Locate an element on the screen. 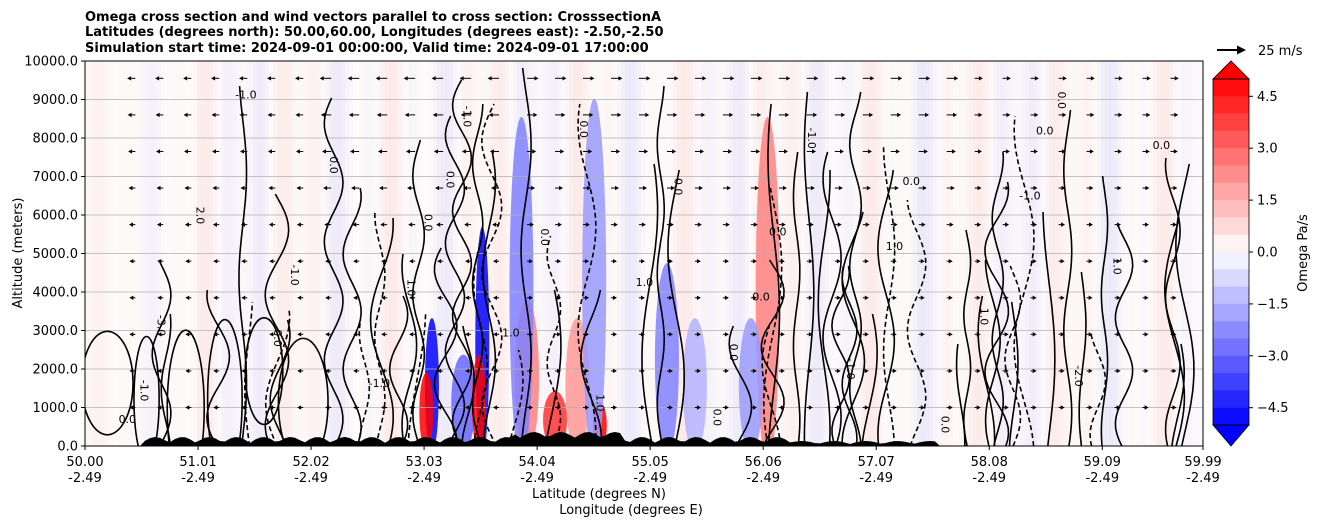 This screenshot has height=526, width=1320. y-axis-label: Altitude (meters) is located at coordinates (18, 253).